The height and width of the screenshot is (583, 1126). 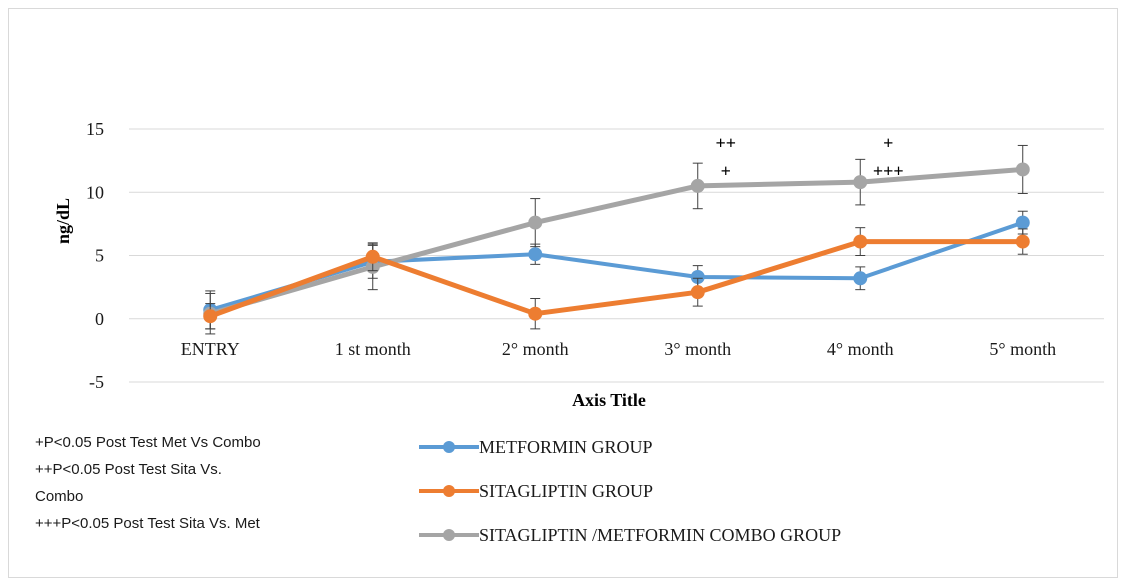 I want to click on y-tick-label: 15, so click(x=95, y=129).